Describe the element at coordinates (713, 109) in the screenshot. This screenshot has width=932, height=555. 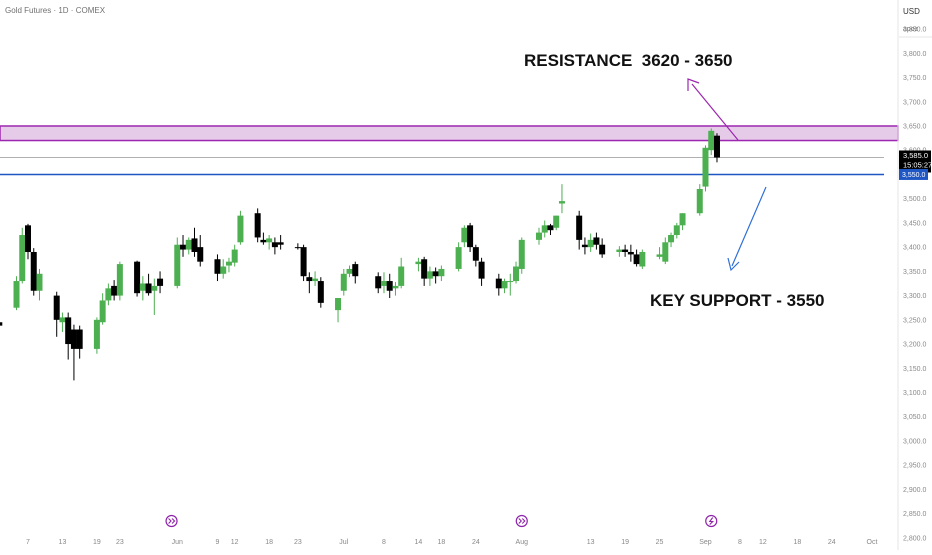
I see `resistance-arrow` at that location.